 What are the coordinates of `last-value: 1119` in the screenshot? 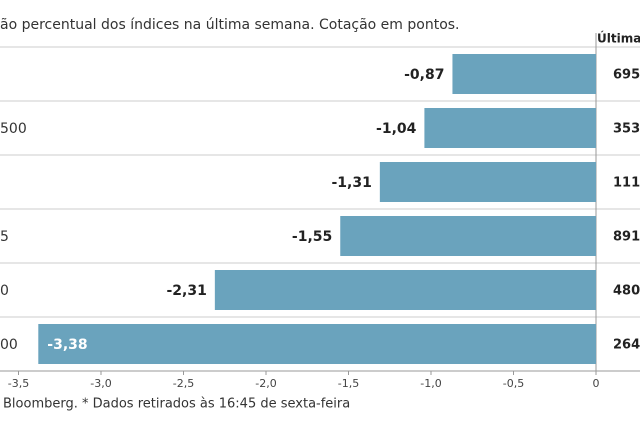 It's located at (626, 183).